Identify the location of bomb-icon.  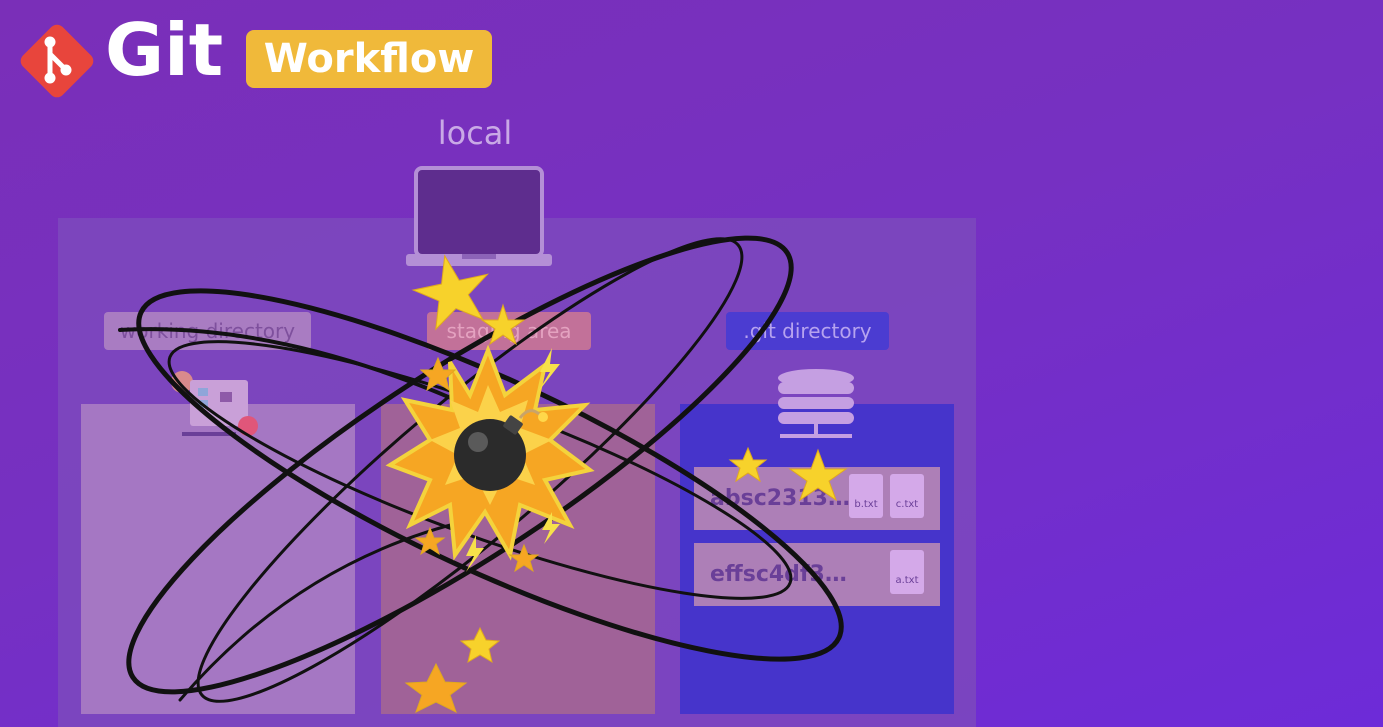
(501, 450).